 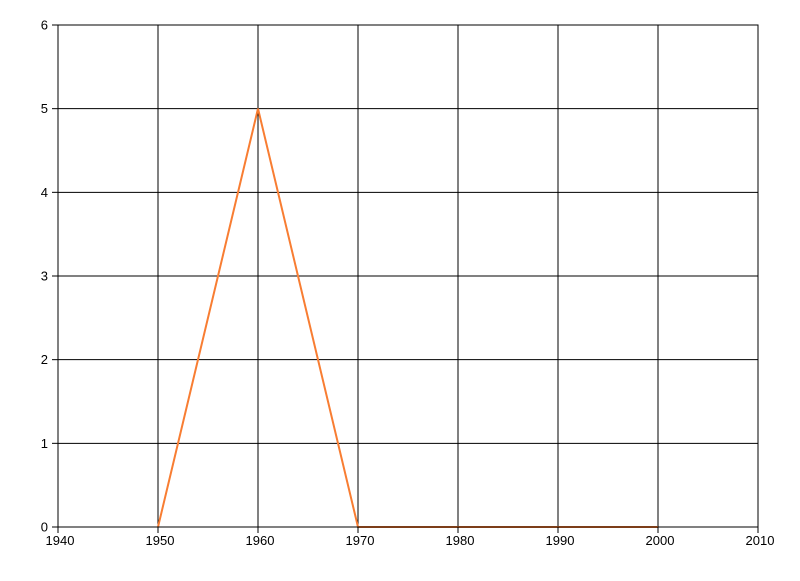 I want to click on x-tick-label: 1990, so click(x=560, y=540).